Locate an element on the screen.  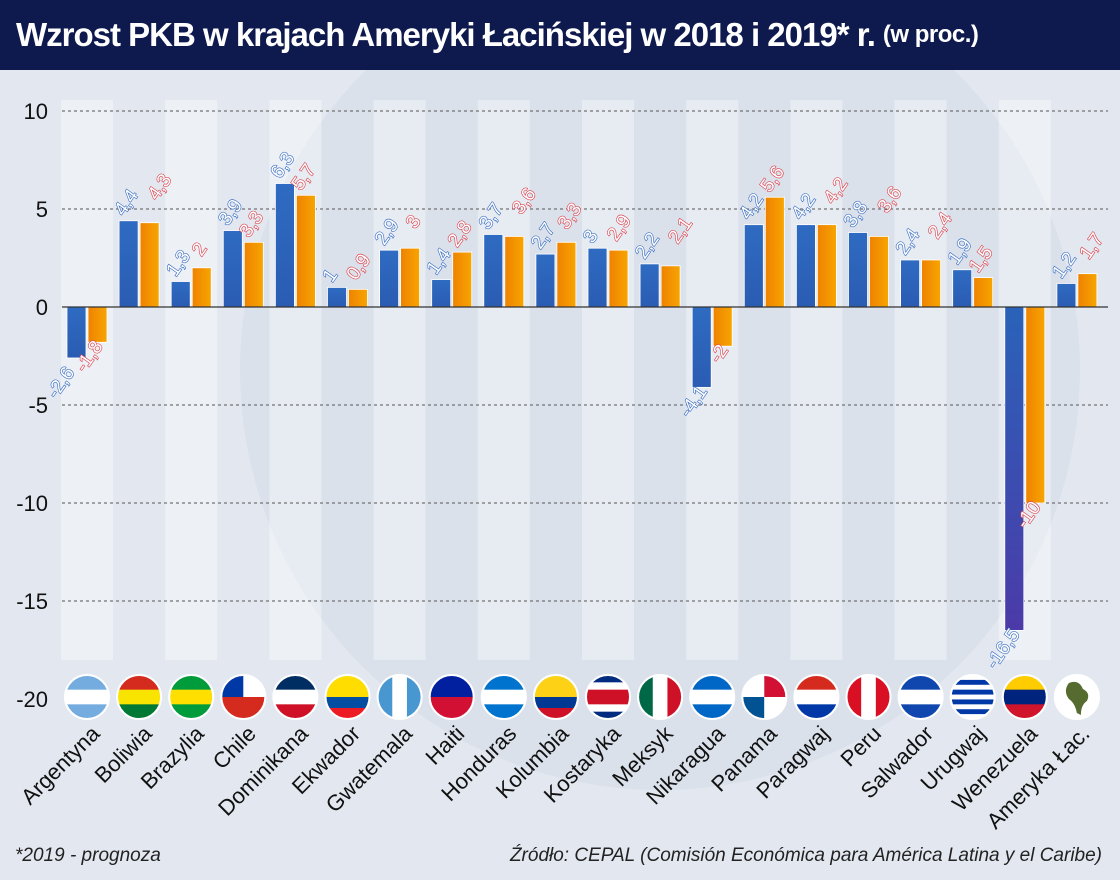
flag-paraguay-icon is located at coordinates (816, 697).